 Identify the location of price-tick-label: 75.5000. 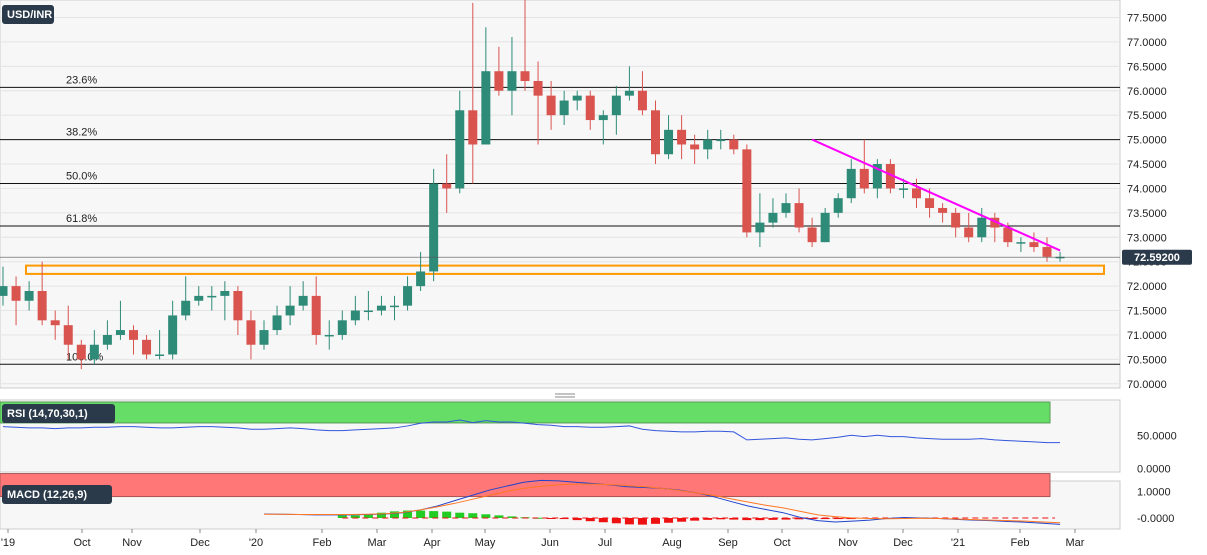
(1147, 116).